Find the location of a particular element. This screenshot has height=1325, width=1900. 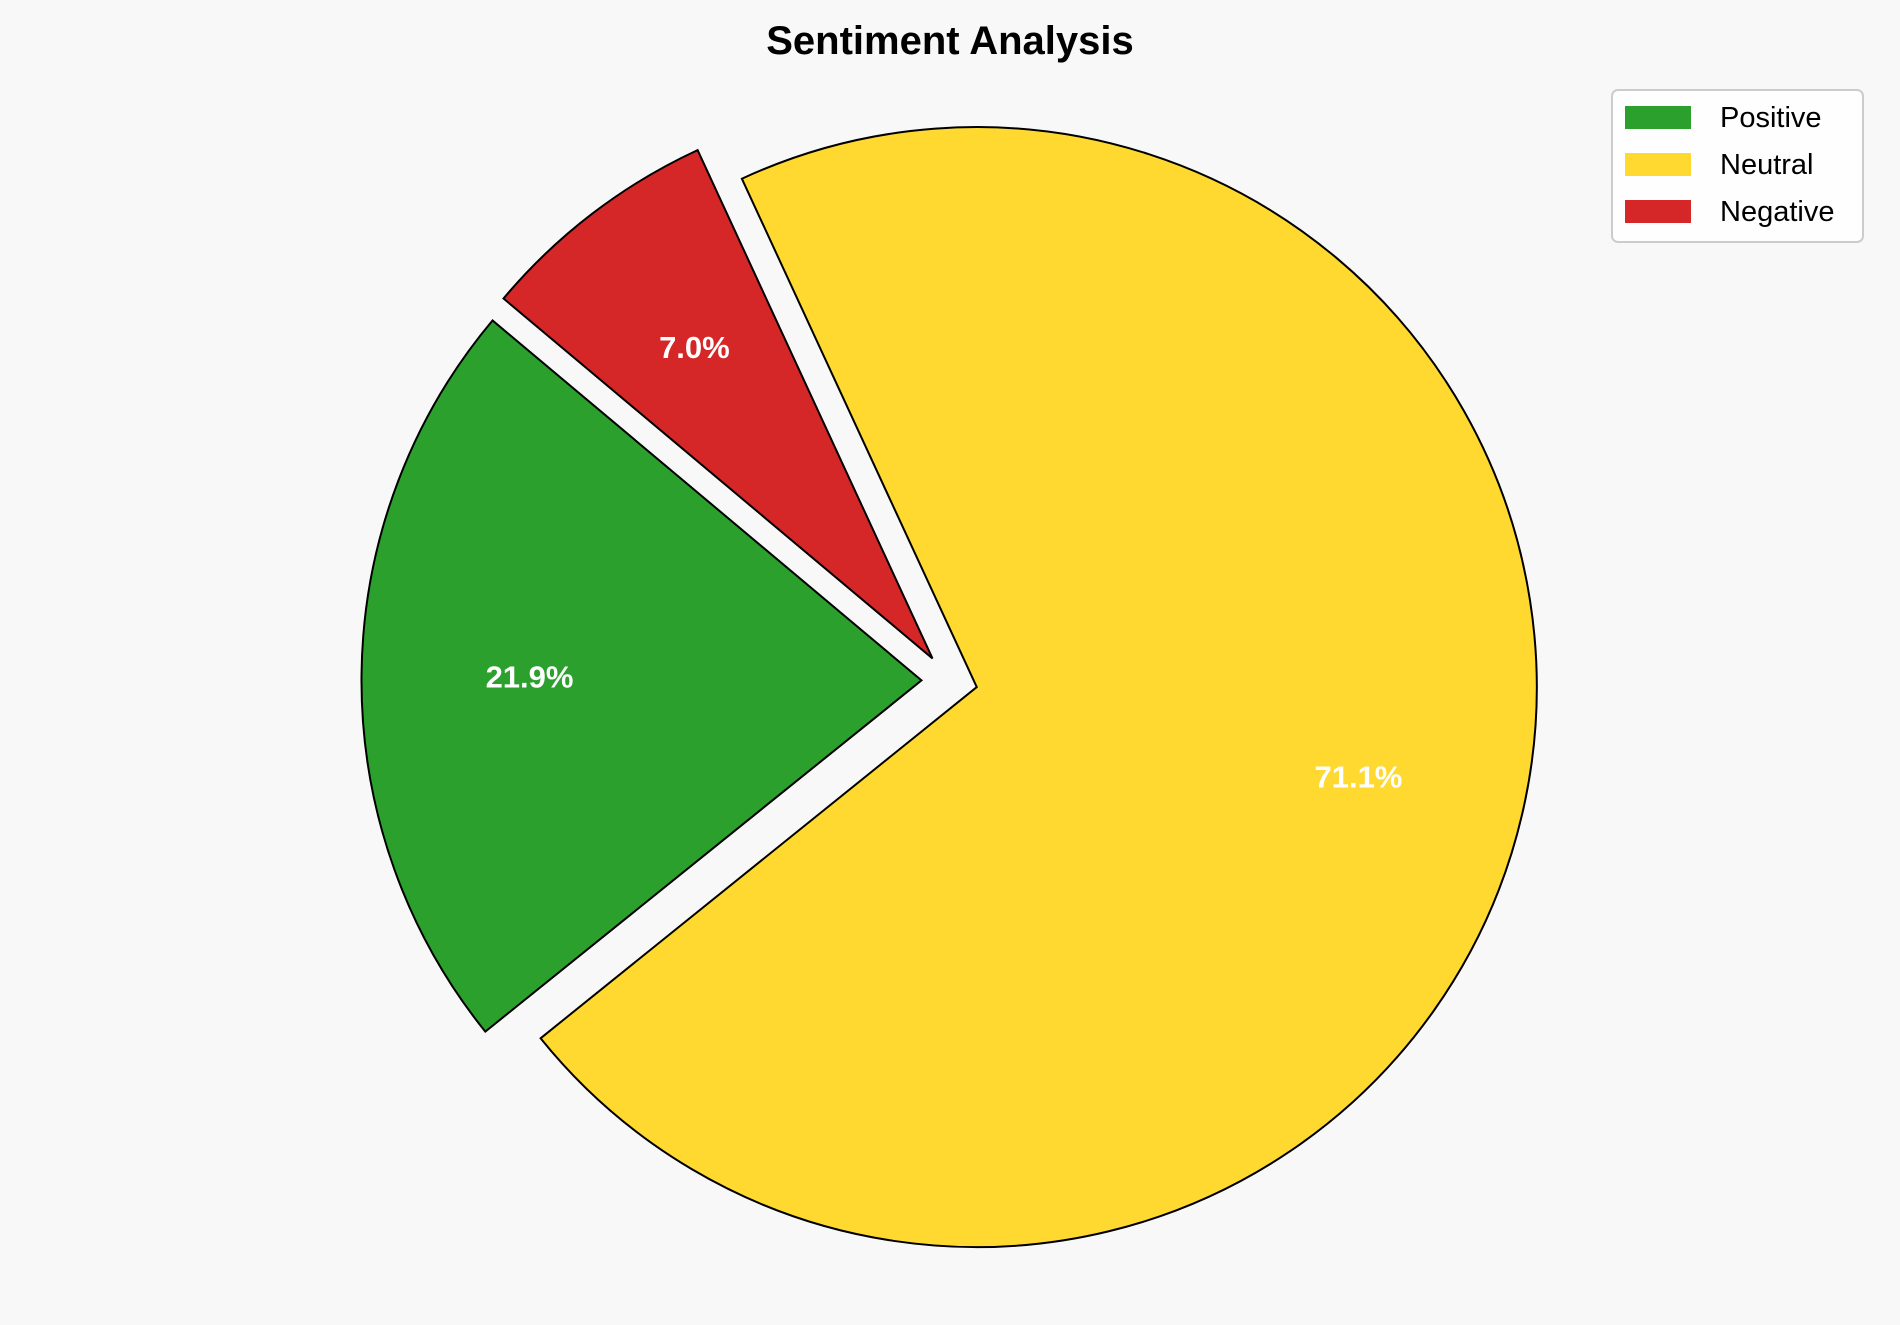

legend: Positive Neutral Negative is located at coordinates (1737, 166).